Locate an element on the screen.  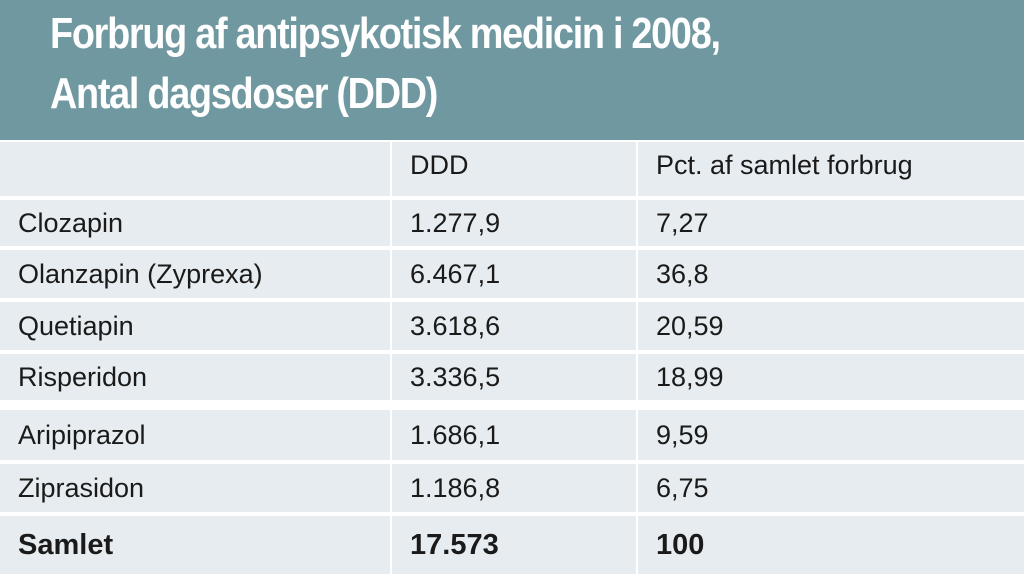
ddd-value: 3.336,5 is located at coordinates (512, 377).